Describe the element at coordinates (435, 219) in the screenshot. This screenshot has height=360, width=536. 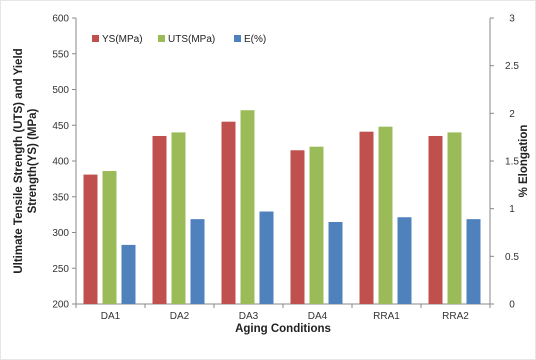
I see `bar-ysmpa-rra2` at that location.